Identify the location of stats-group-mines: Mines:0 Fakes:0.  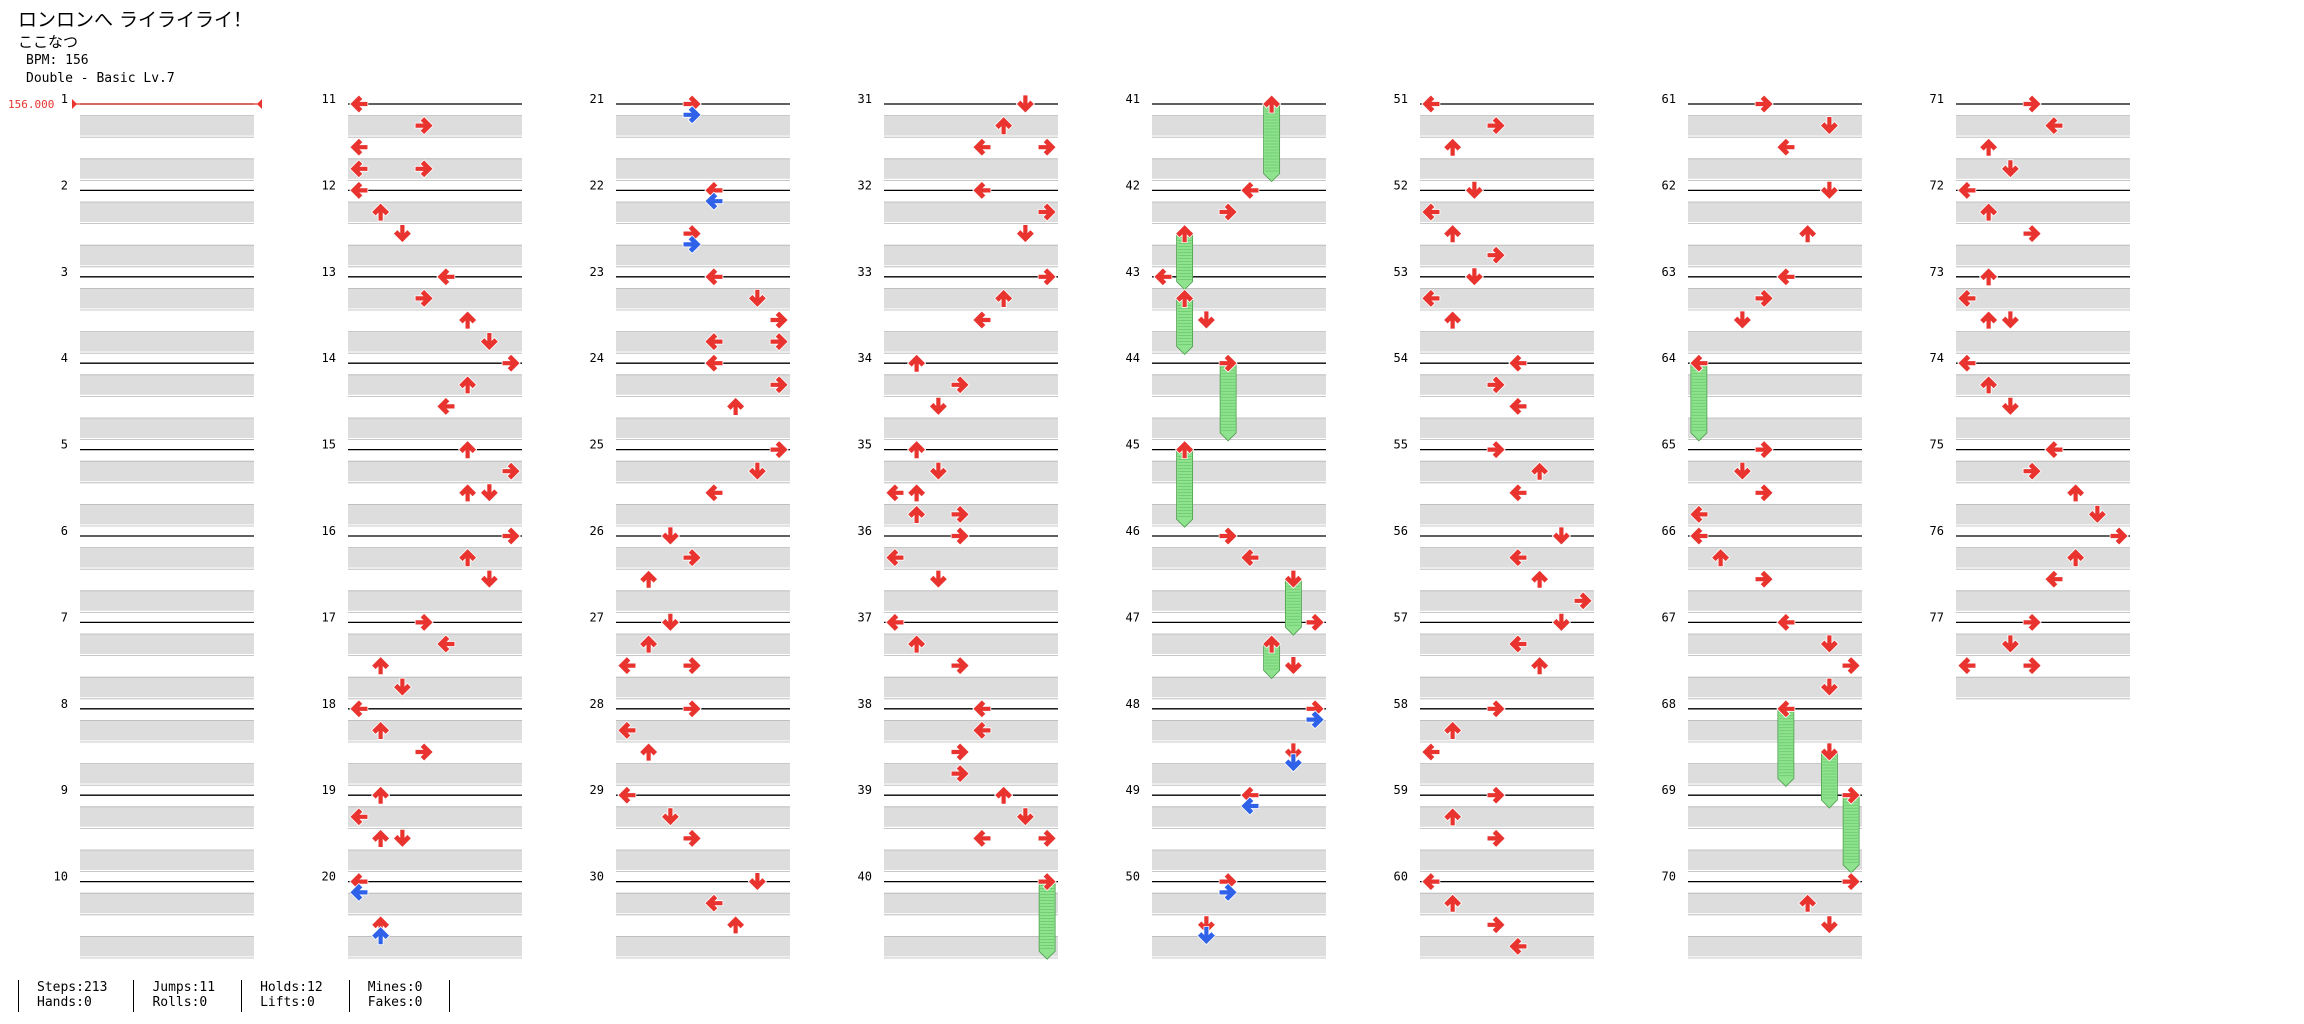
(398, 996).